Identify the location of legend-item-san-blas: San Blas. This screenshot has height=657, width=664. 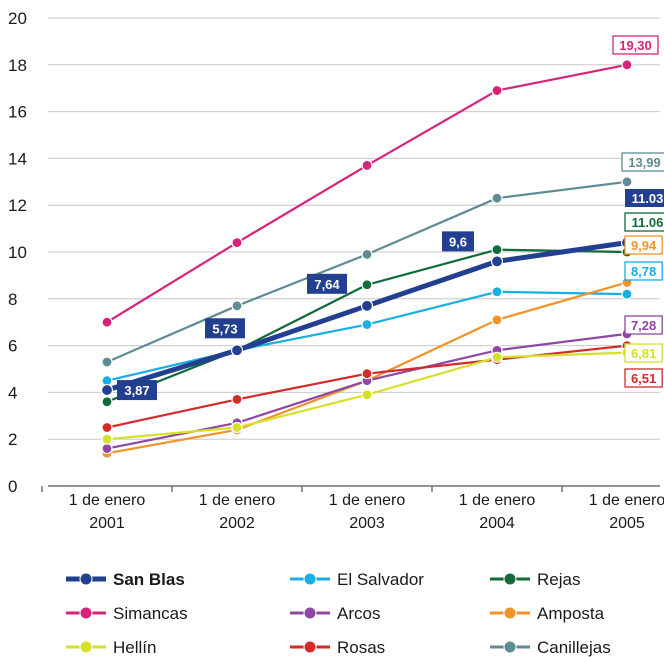
(125, 579).